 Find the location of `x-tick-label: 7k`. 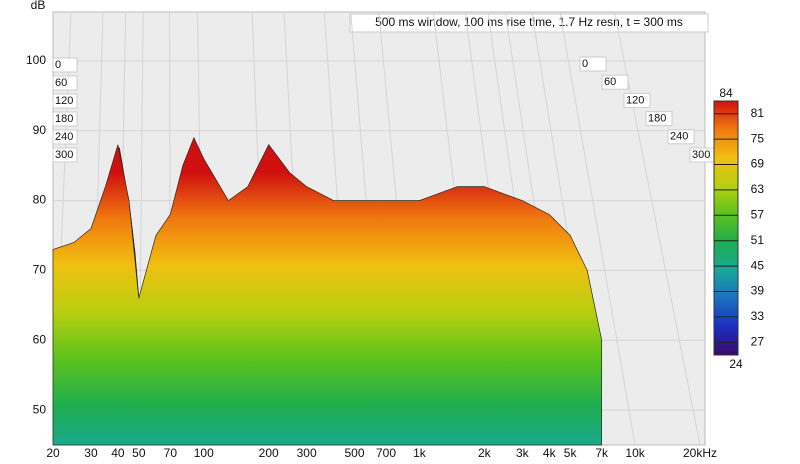

x-tick-label: 7k is located at coordinates (602, 453).